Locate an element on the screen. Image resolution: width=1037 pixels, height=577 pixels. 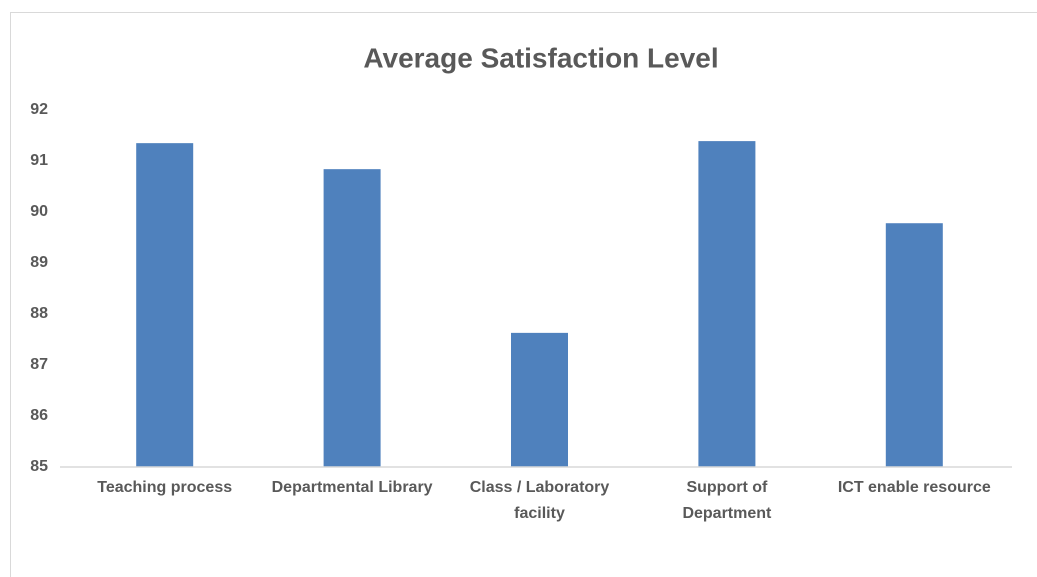
y-tick-label: 89 is located at coordinates (39, 262).